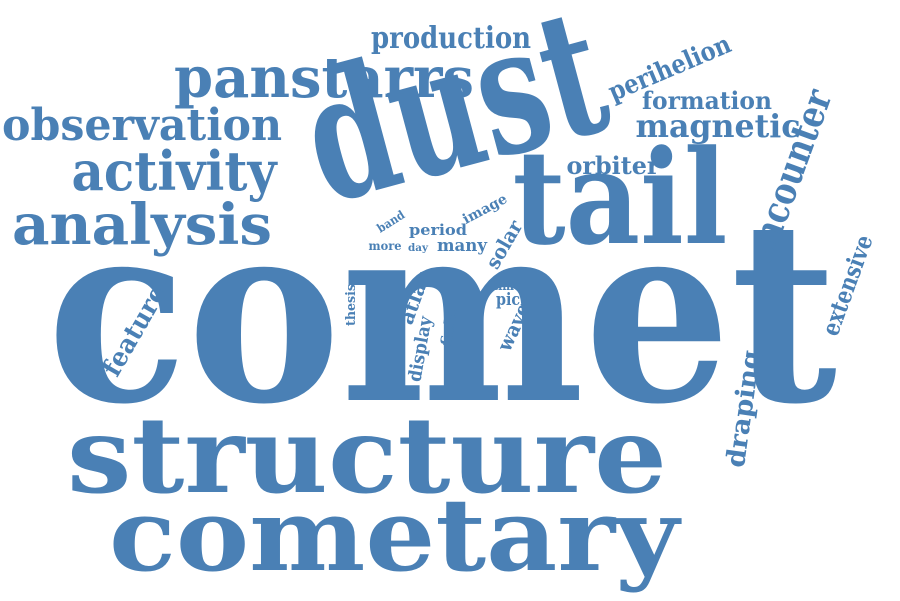 The width and height of the screenshot is (900, 601). I want to click on word-magnetic: magnetic, so click(718, 126).